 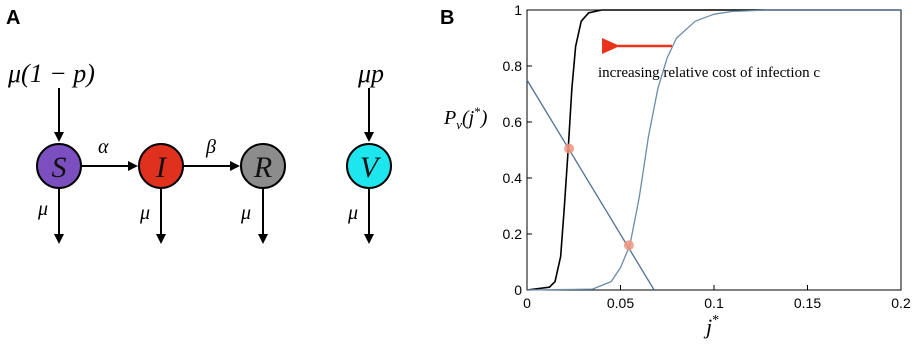 I want to click on series-line-linear, so click(x=590, y=185).